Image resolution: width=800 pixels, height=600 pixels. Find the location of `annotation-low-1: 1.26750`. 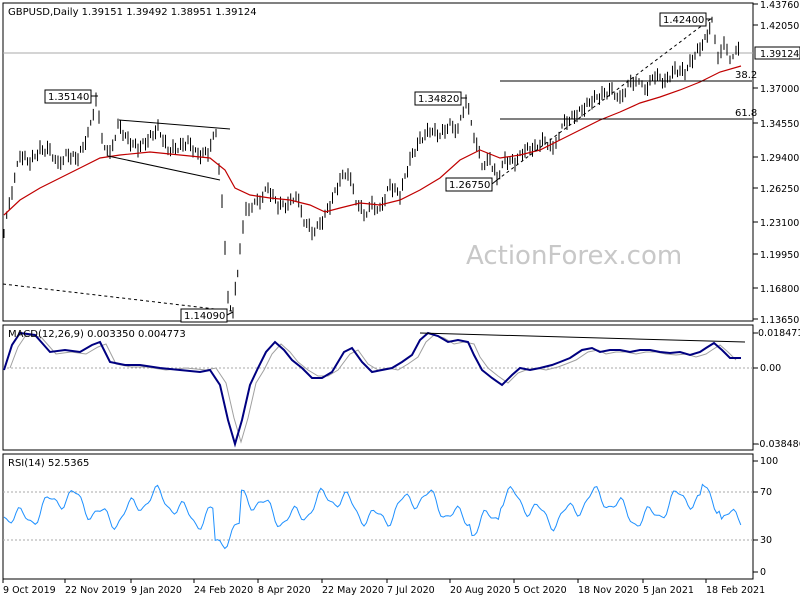

annotation-low-1: 1.26750 is located at coordinates (471, 184).